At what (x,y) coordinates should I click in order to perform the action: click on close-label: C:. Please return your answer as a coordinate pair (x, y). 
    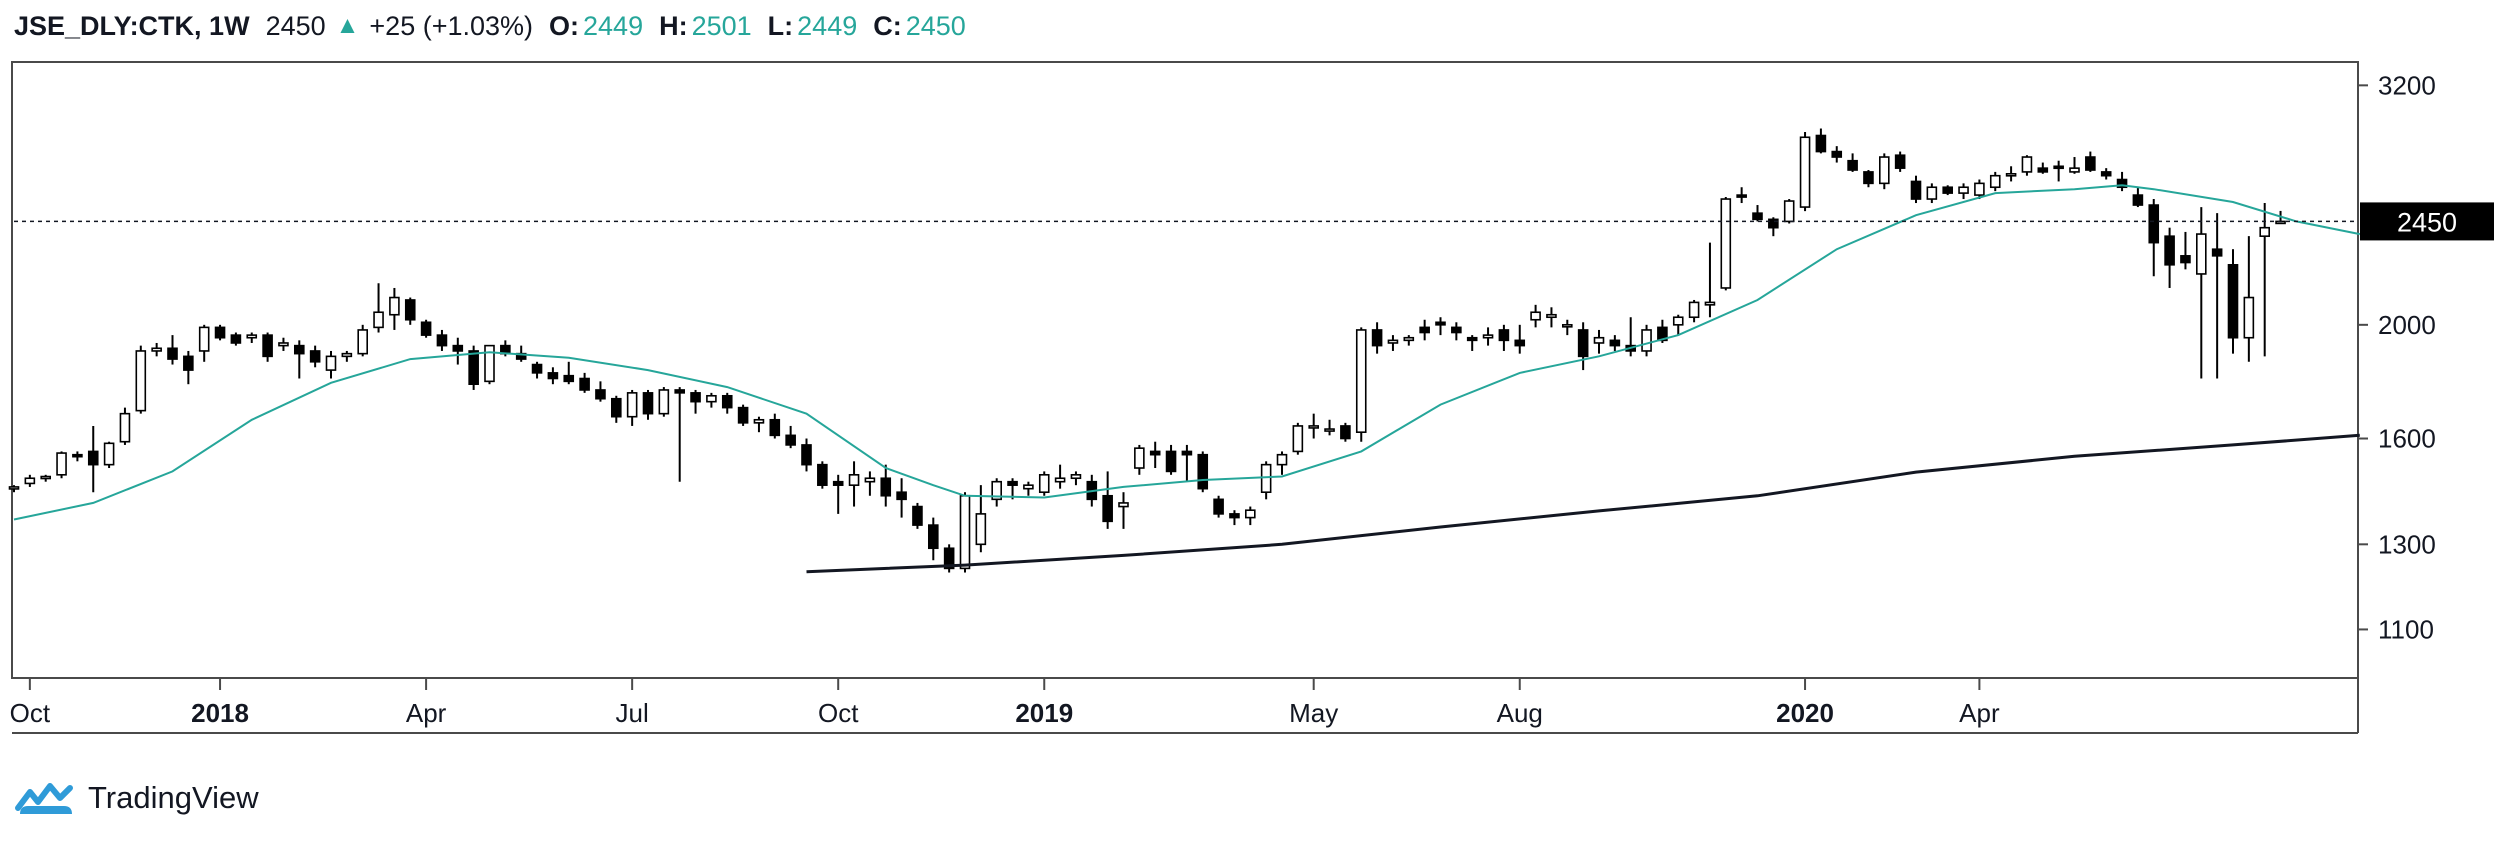
    Looking at the image, I should click on (887, 25).